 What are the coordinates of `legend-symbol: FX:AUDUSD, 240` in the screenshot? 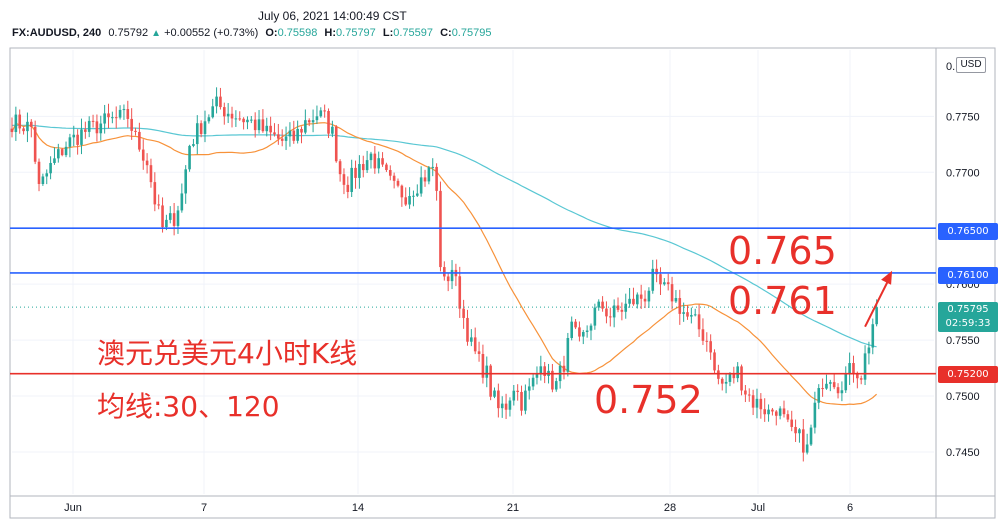 It's located at (57, 33).